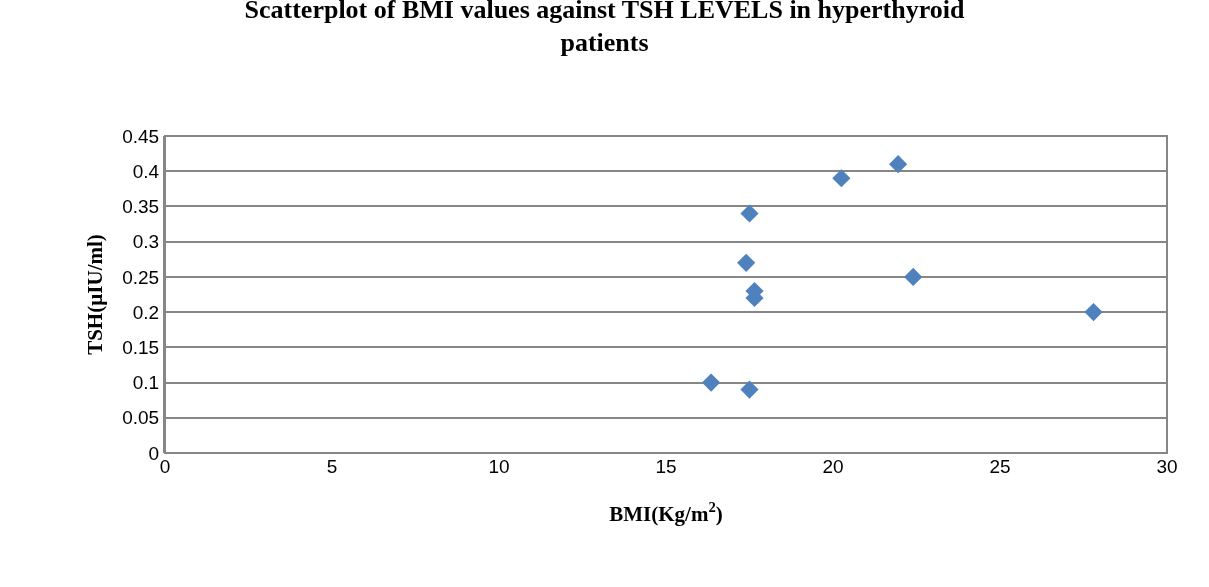 The width and height of the screenshot is (1209, 587). What do you see at coordinates (146, 383) in the screenshot?
I see `y-tick-label: 0.1` at bounding box center [146, 383].